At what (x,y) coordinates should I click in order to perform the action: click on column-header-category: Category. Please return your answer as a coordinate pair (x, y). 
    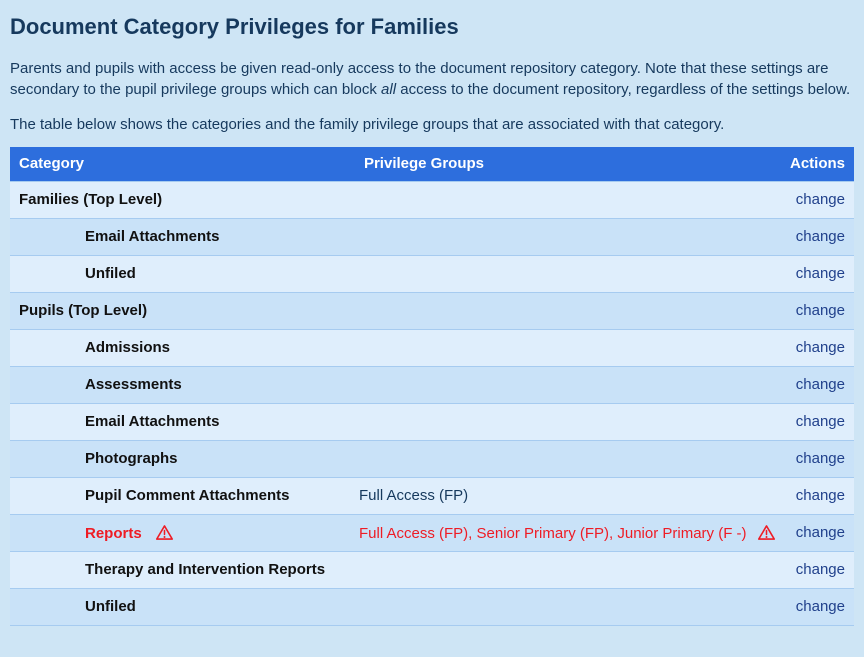
    Looking at the image, I should click on (180, 164).